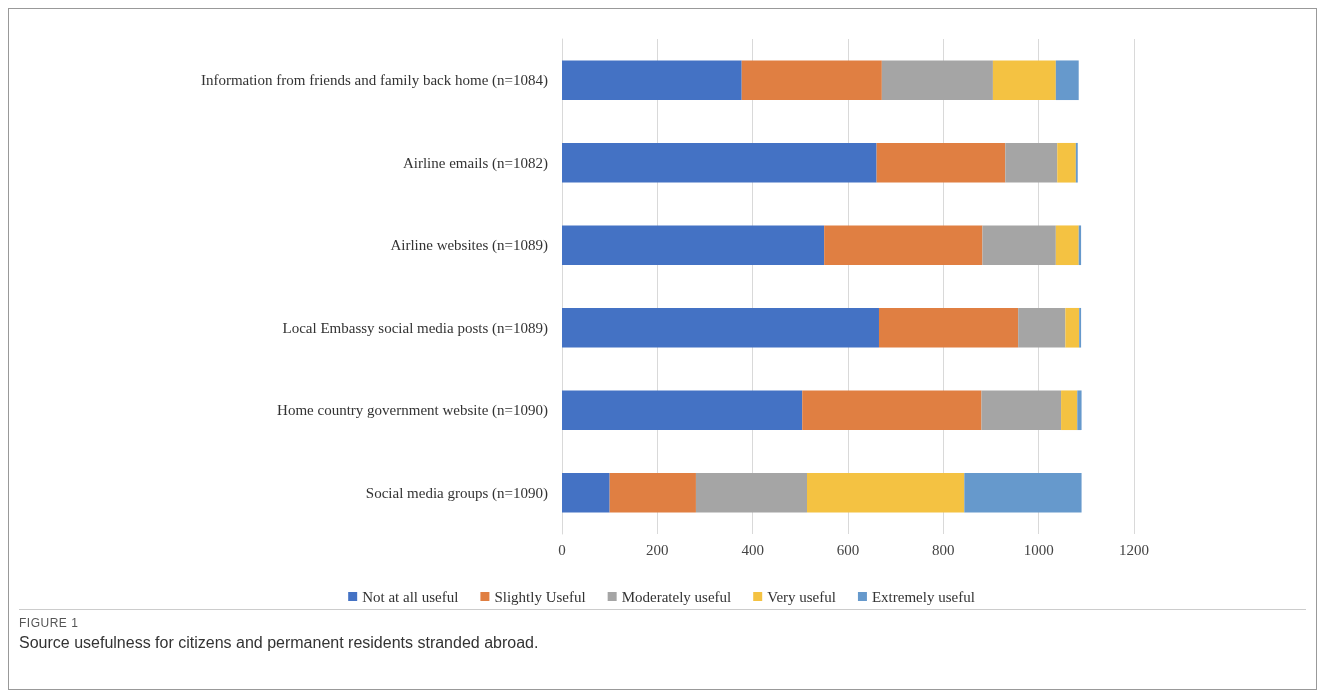 The height and width of the screenshot is (700, 1327). I want to click on y-tick-label: Information from friends and family back home (n=1084), so click(374, 81).